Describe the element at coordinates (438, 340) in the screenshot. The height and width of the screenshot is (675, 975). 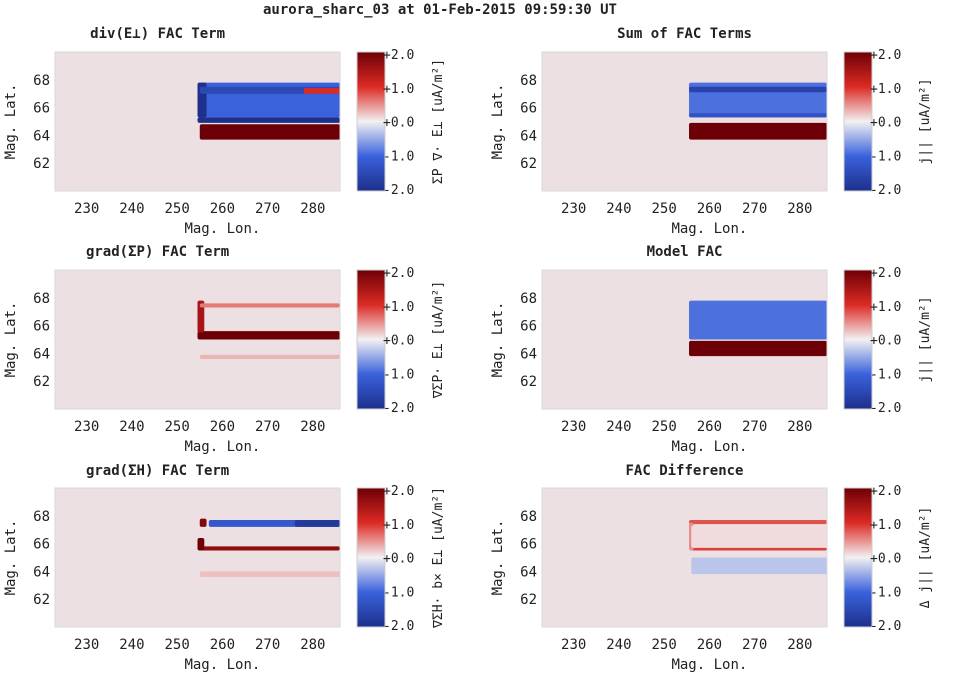
I see `colorbar-label: ∇ΣP· E⊥ [uA/m²]` at that location.